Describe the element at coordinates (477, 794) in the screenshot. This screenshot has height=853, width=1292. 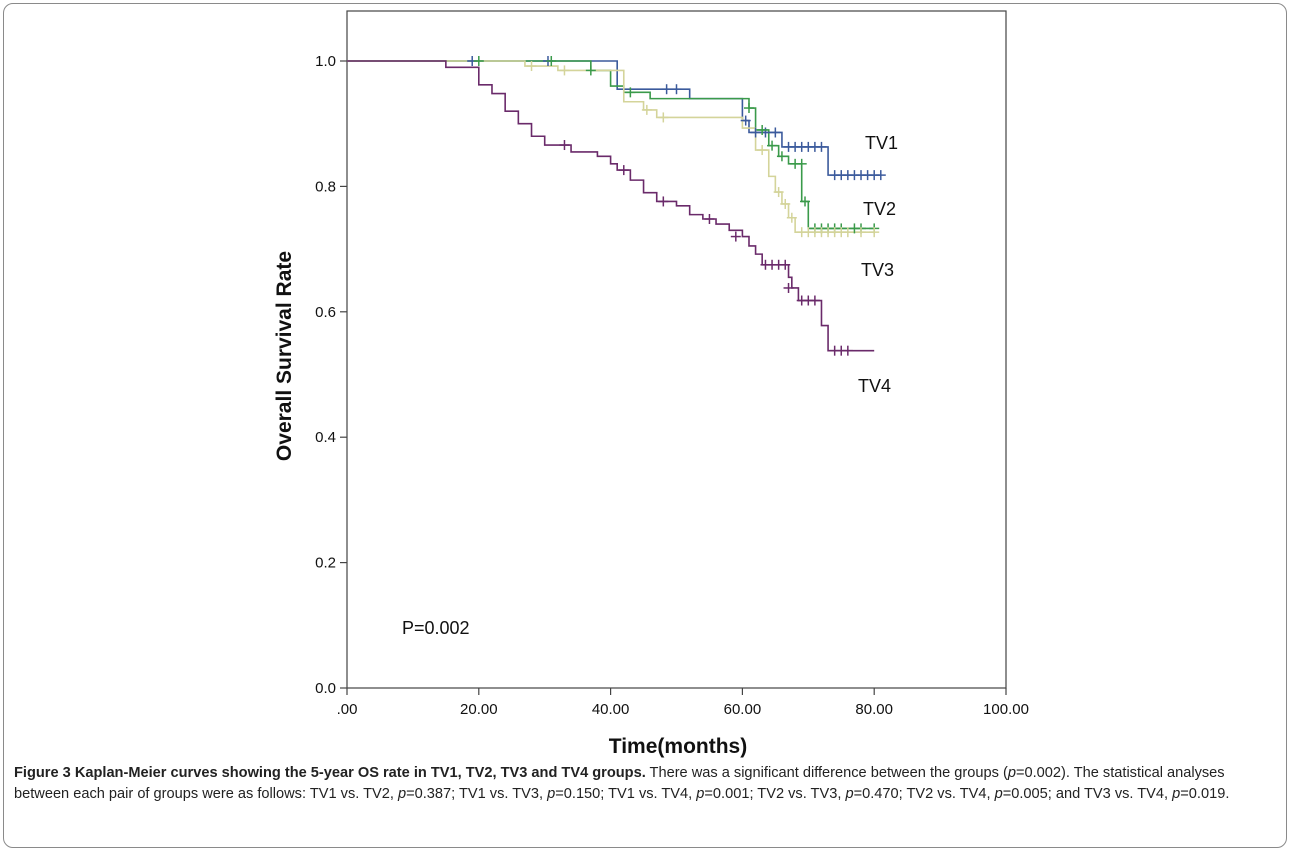
I see `caption-text: =0.387; TV1 vs. TV3,` at that location.